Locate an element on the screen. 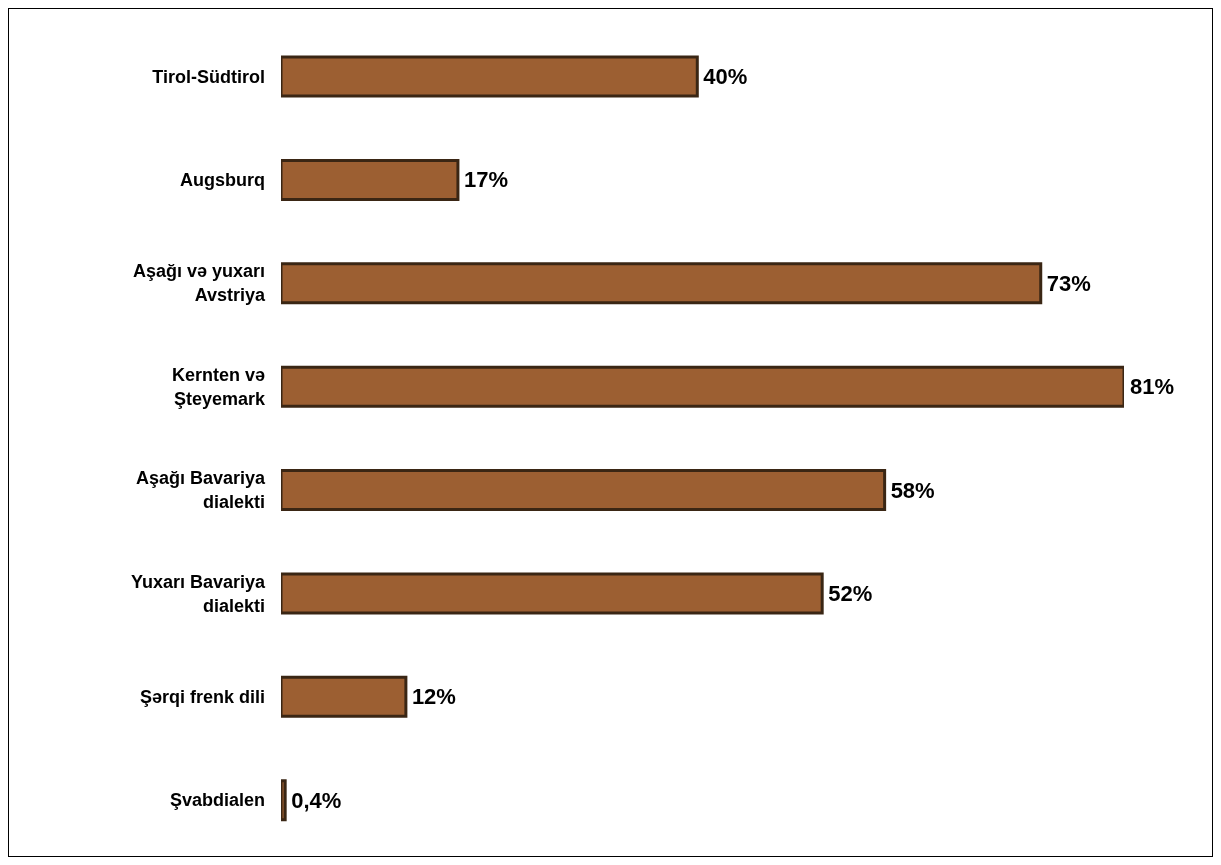  y-tick-label: Aşağı və yuxarı Avstriya is located at coordinates (199, 283).